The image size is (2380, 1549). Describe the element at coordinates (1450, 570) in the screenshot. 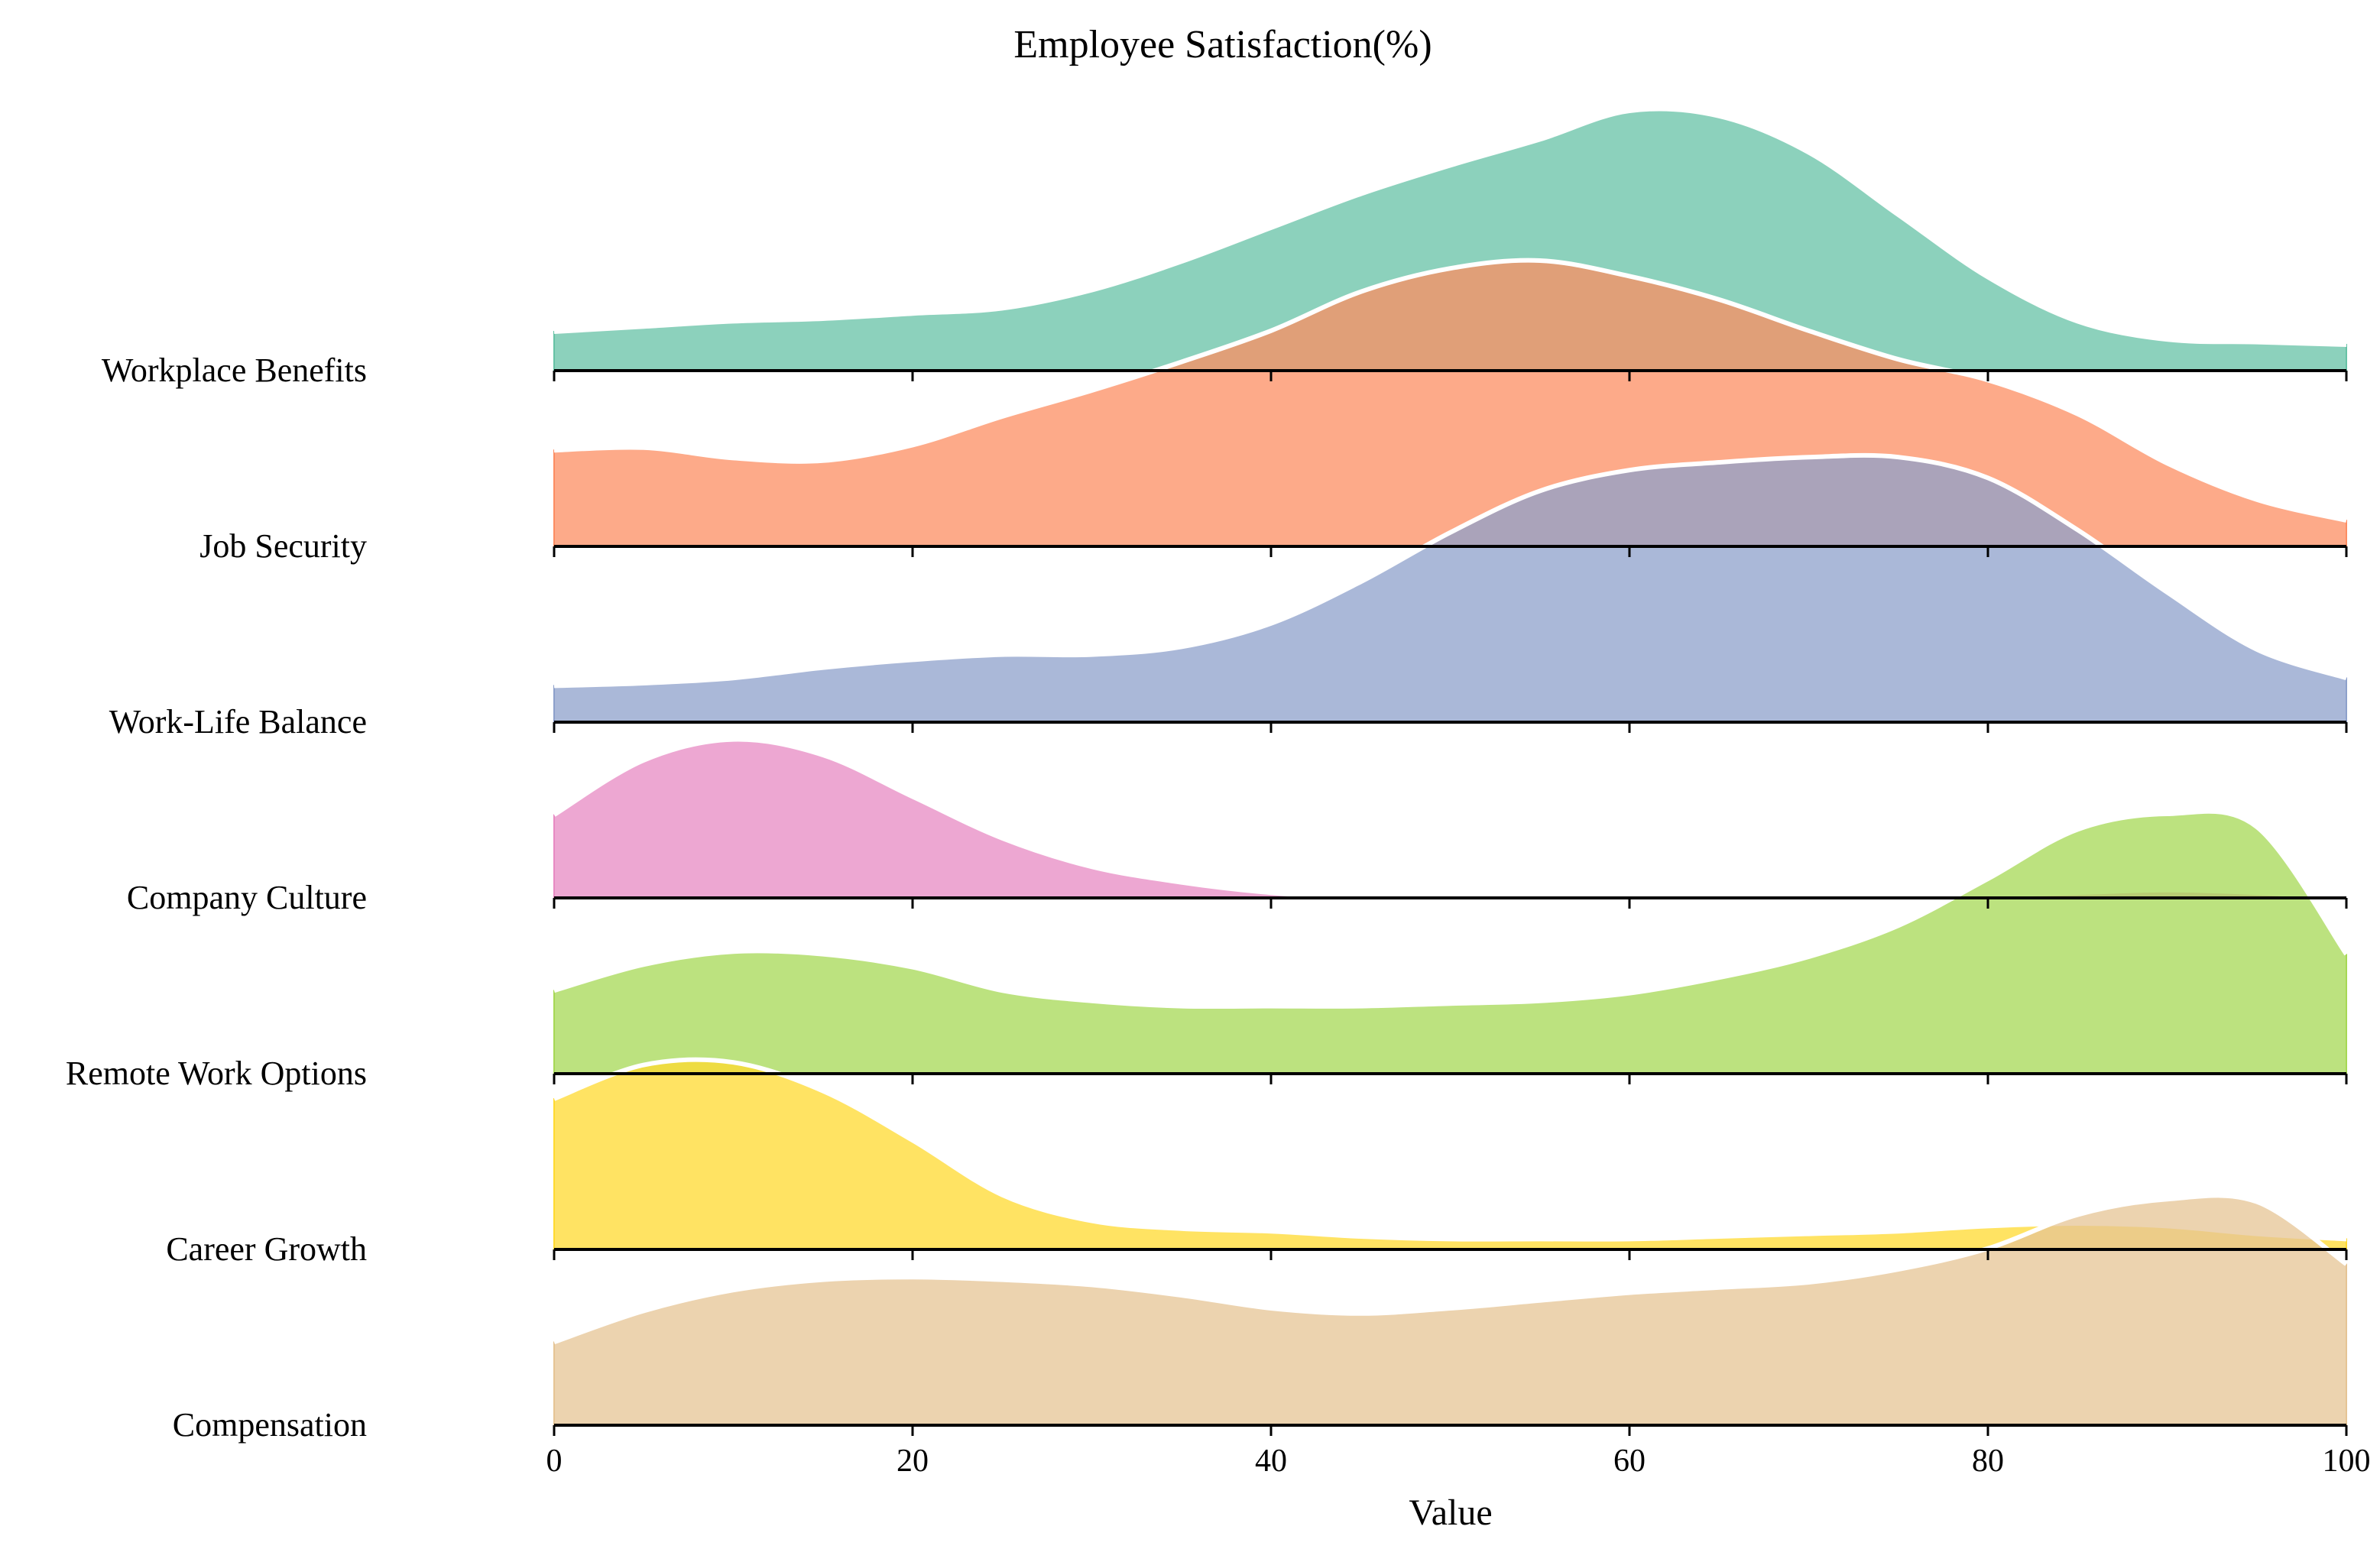

I see `ridge-outline-work-life-balance` at that location.